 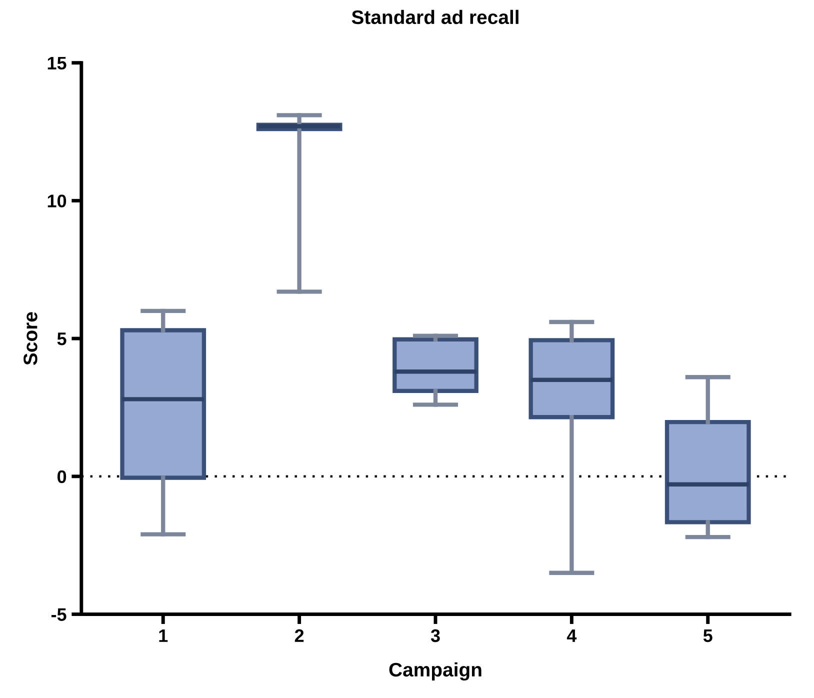 I want to click on chart-title: Standard ad recall, so click(x=435, y=17).